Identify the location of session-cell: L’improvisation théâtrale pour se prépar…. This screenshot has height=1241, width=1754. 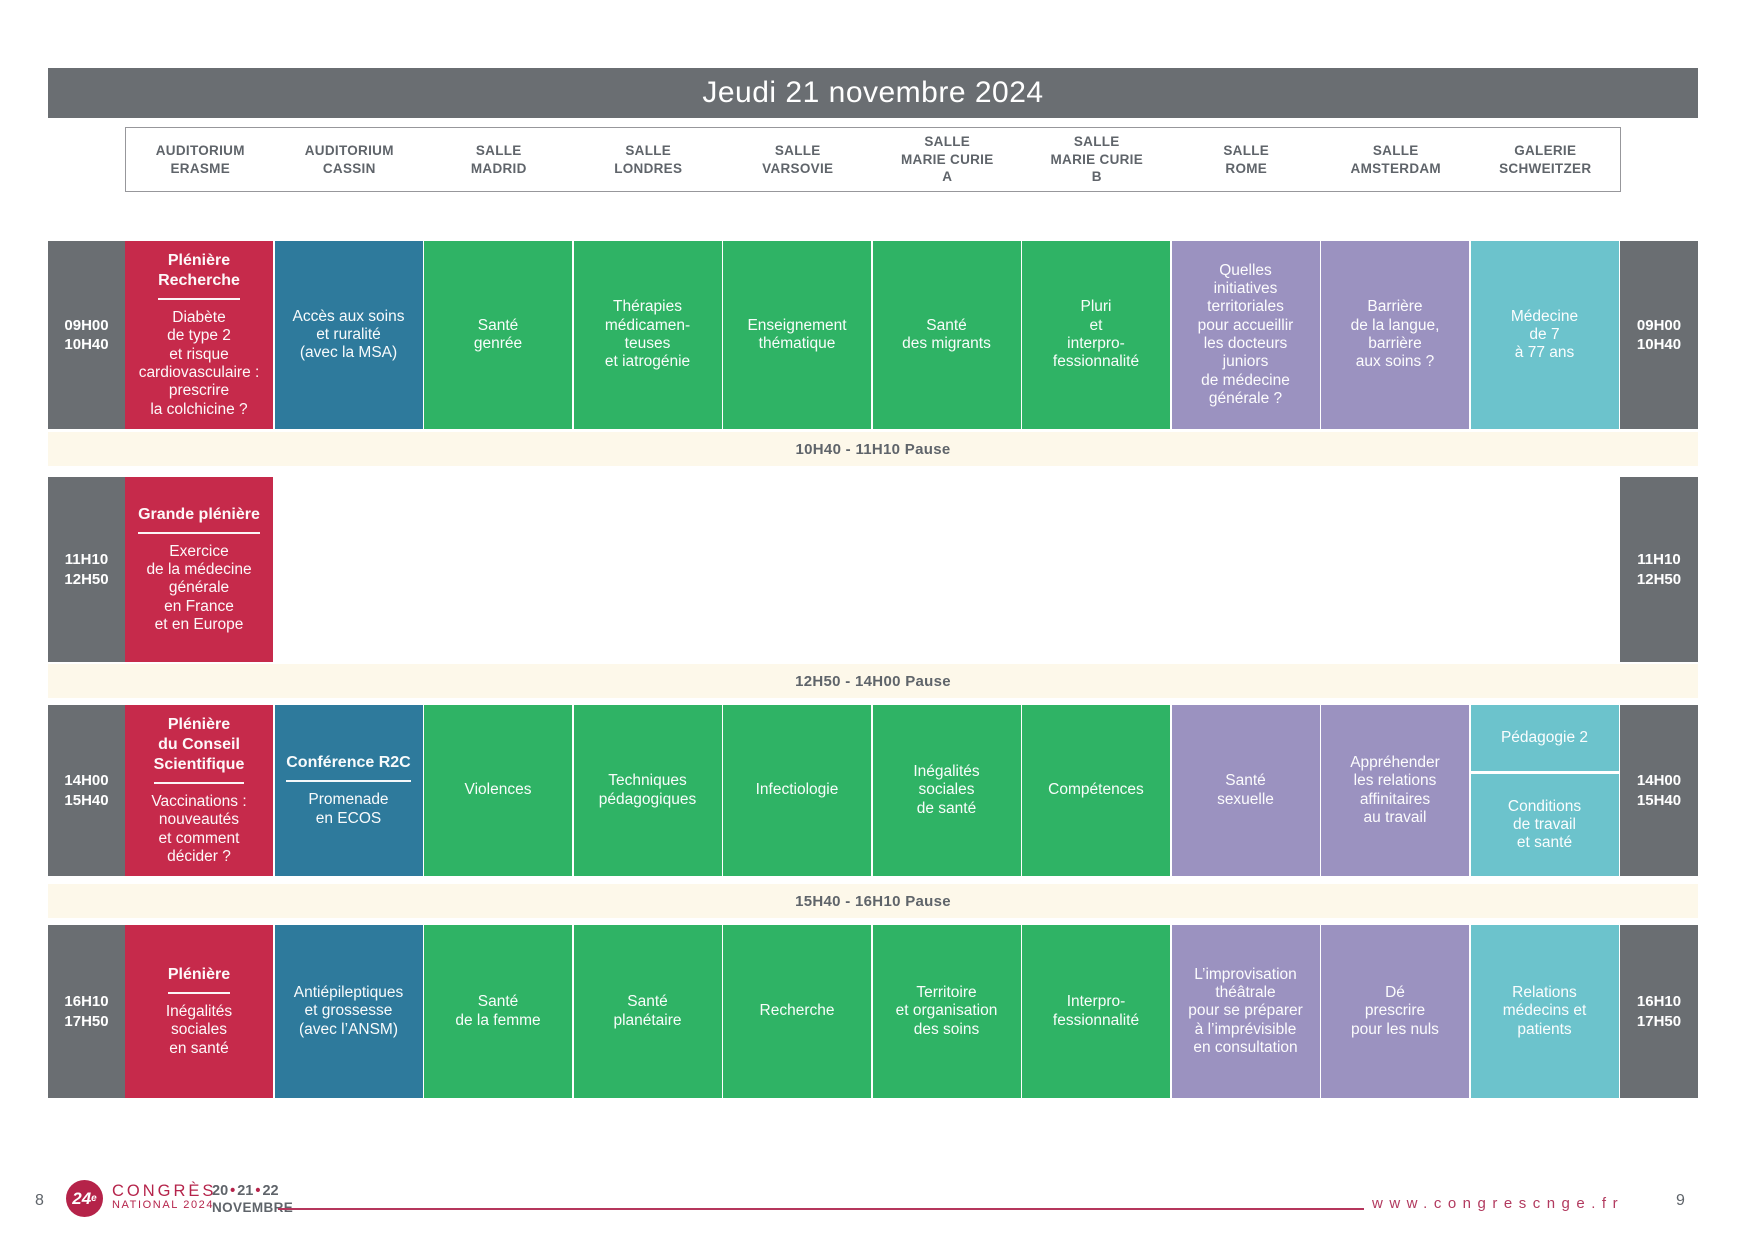
(1245, 1011).